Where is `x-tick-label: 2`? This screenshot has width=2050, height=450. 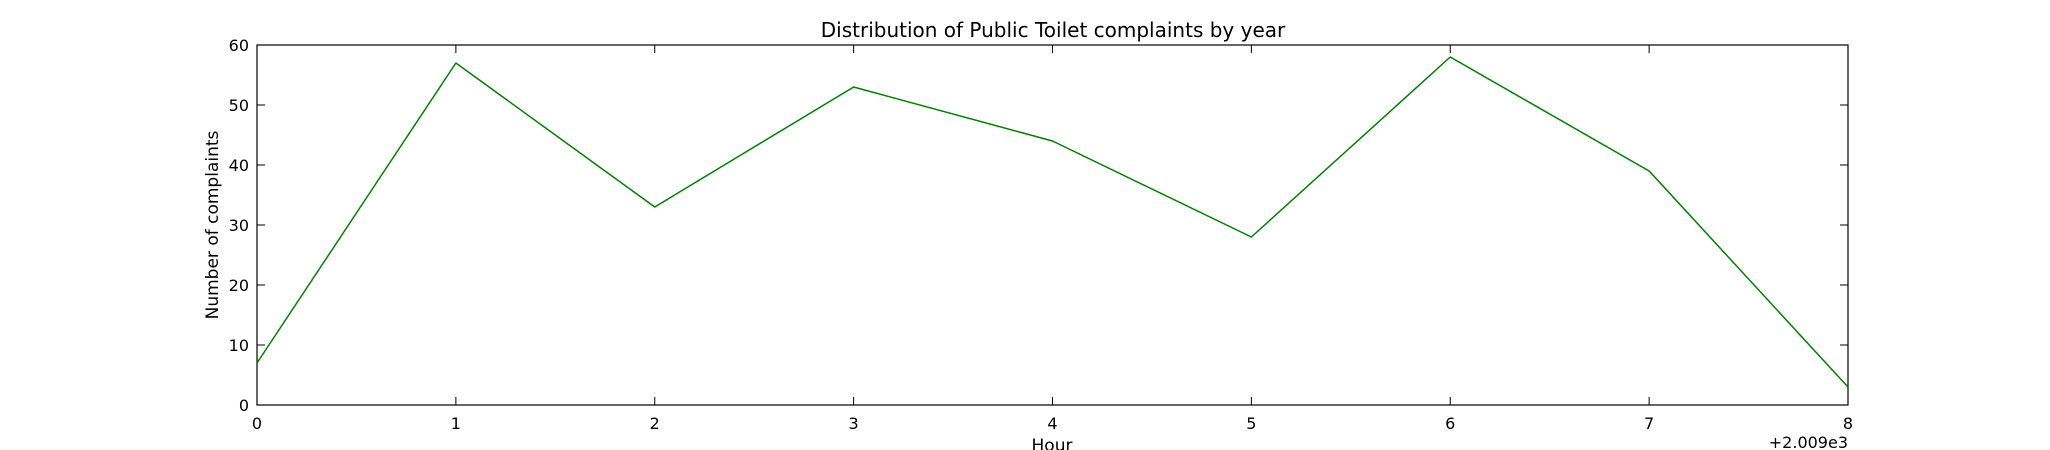 x-tick-label: 2 is located at coordinates (655, 423).